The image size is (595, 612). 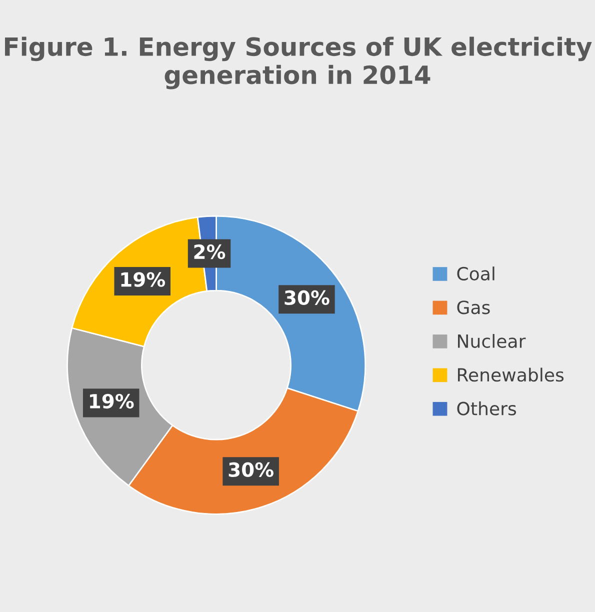 I want to click on legend-label: Nuclear, so click(x=492, y=341).